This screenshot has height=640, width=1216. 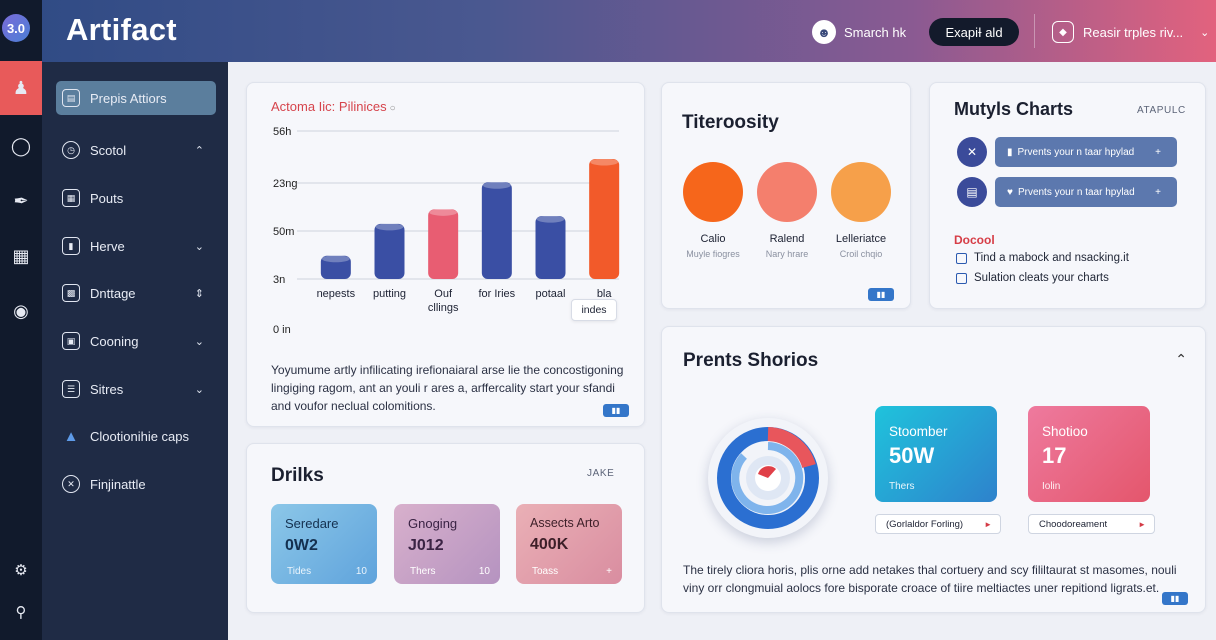 I want to click on stat-title: Shotioo, so click(x=1065, y=431).